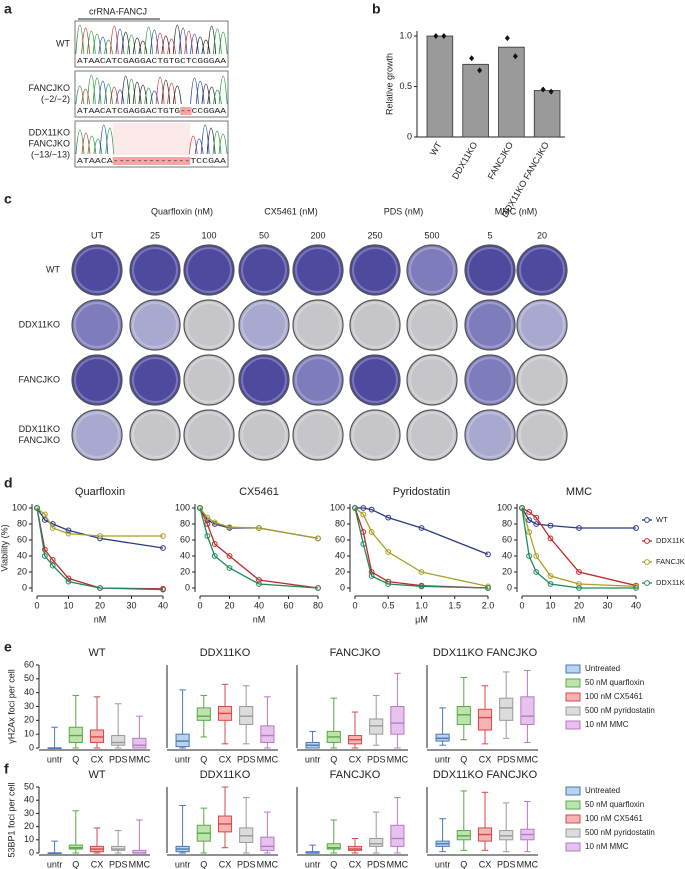 This screenshot has height=869, width=685. What do you see at coordinates (620, 710) in the screenshot?
I see `legend-label: 500 nM pyridostatin` at bounding box center [620, 710].